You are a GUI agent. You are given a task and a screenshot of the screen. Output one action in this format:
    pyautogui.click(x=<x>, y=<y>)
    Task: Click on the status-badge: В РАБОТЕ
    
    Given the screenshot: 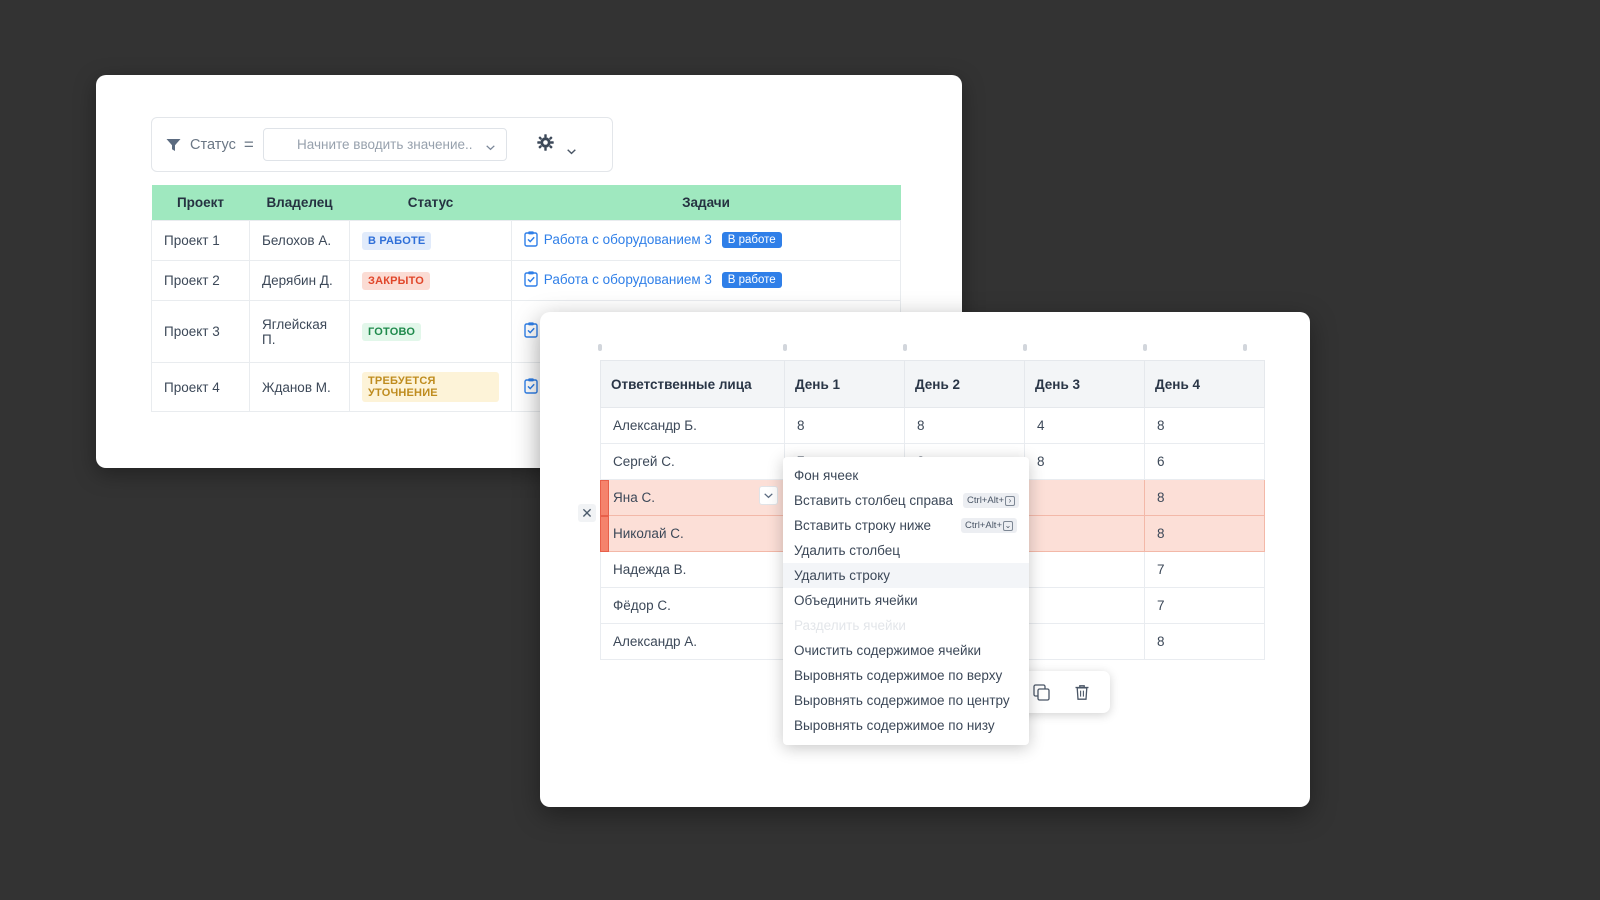 What is the action you would take?
    pyautogui.click(x=397, y=240)
    